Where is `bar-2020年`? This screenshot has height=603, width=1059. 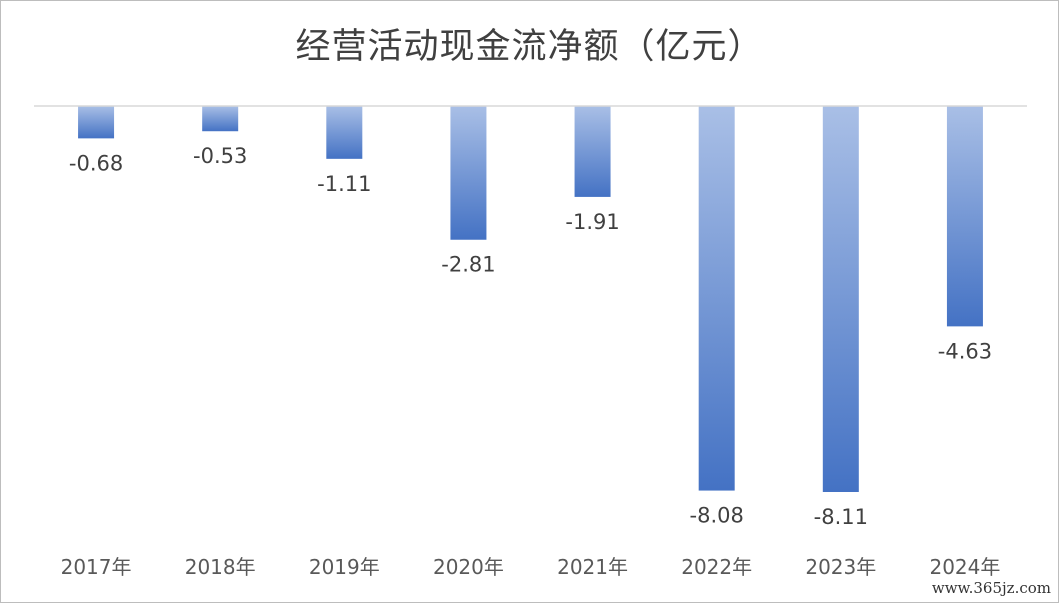 bar-2020年 is located at coordinates (468, 173).